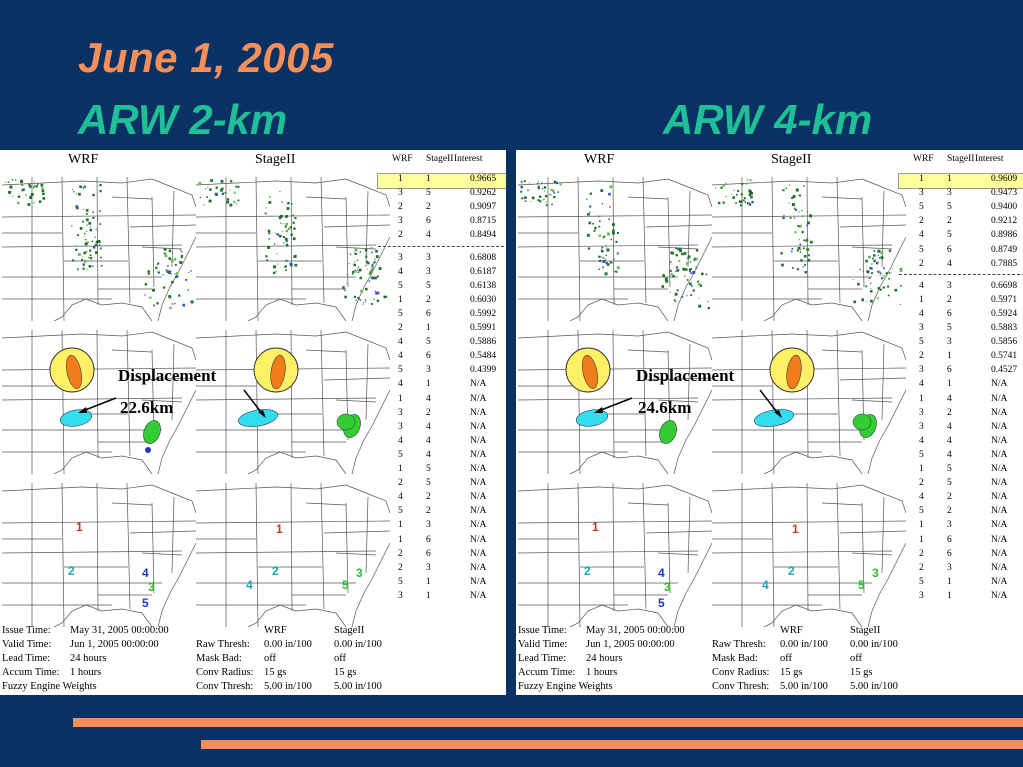 The width and height of the screenshot is (1023, 767). I want to click on column-header-stage: StageII, so click(275, 159).